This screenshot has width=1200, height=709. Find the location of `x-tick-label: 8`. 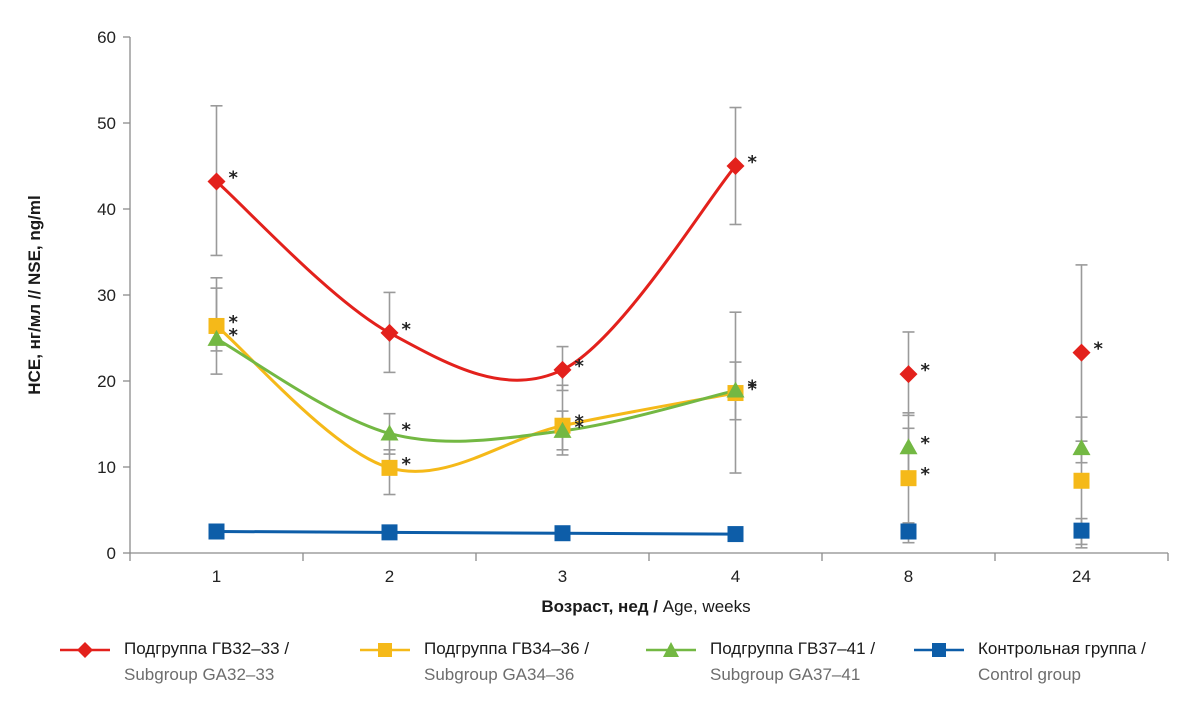

x-tick-label: 8 is located at coordinates (908, 576).